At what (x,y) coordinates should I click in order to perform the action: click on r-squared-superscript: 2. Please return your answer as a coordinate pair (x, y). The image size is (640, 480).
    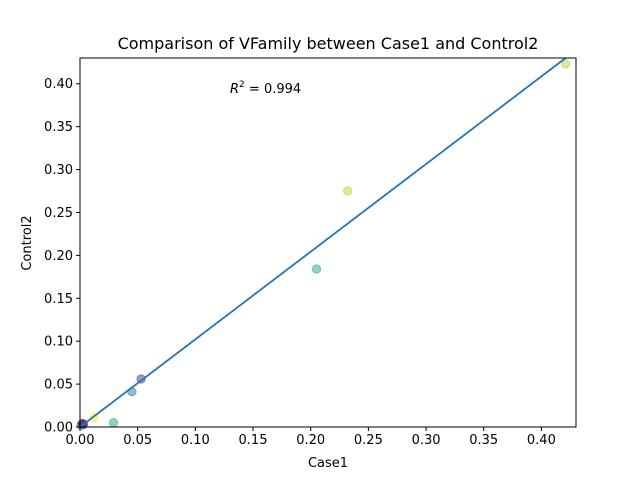
    Looking at the image, I should click on (242, 85).